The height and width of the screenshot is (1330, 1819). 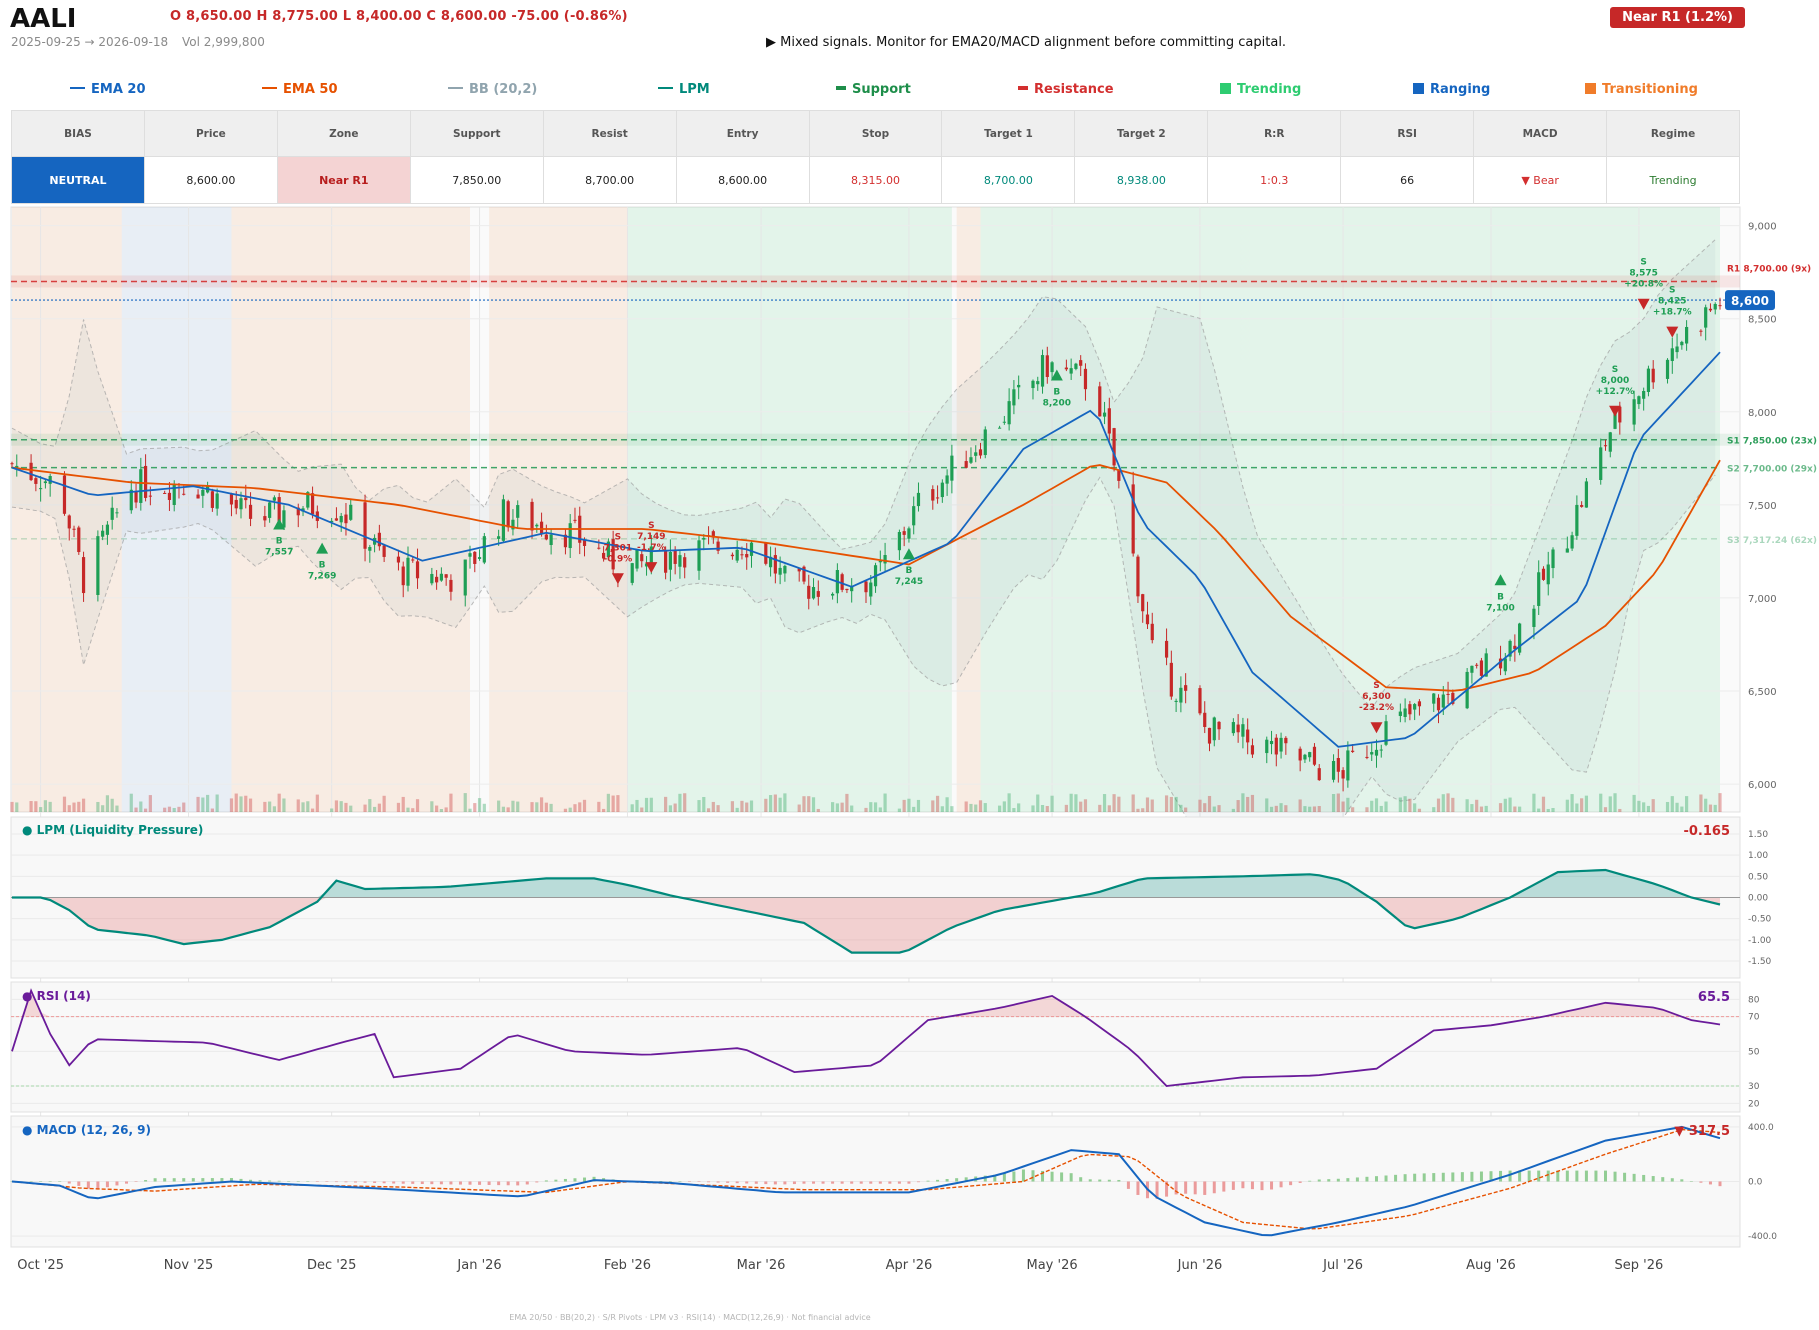 I want to click on legend-item-ranging: Ranging, so click(x=1451, y=89).